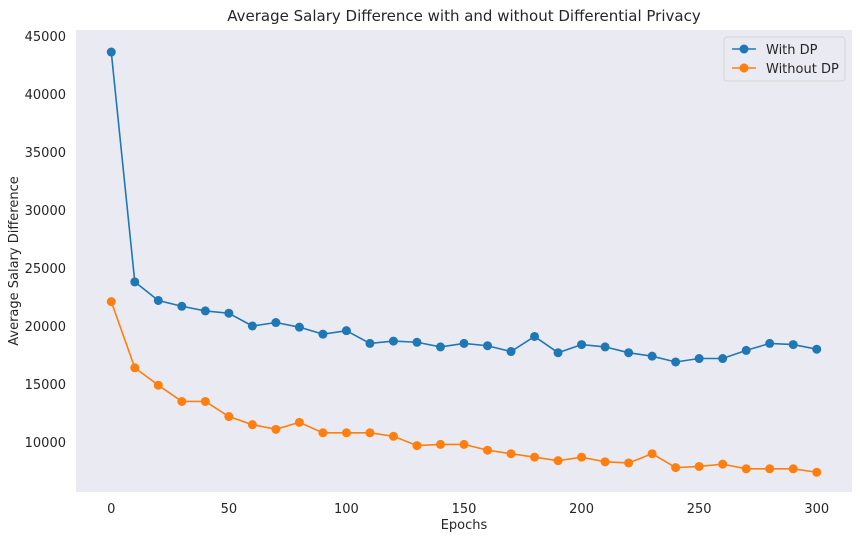 The image size is (861, 541). I want to click on x-tick-label: 200, so click(581, 509).